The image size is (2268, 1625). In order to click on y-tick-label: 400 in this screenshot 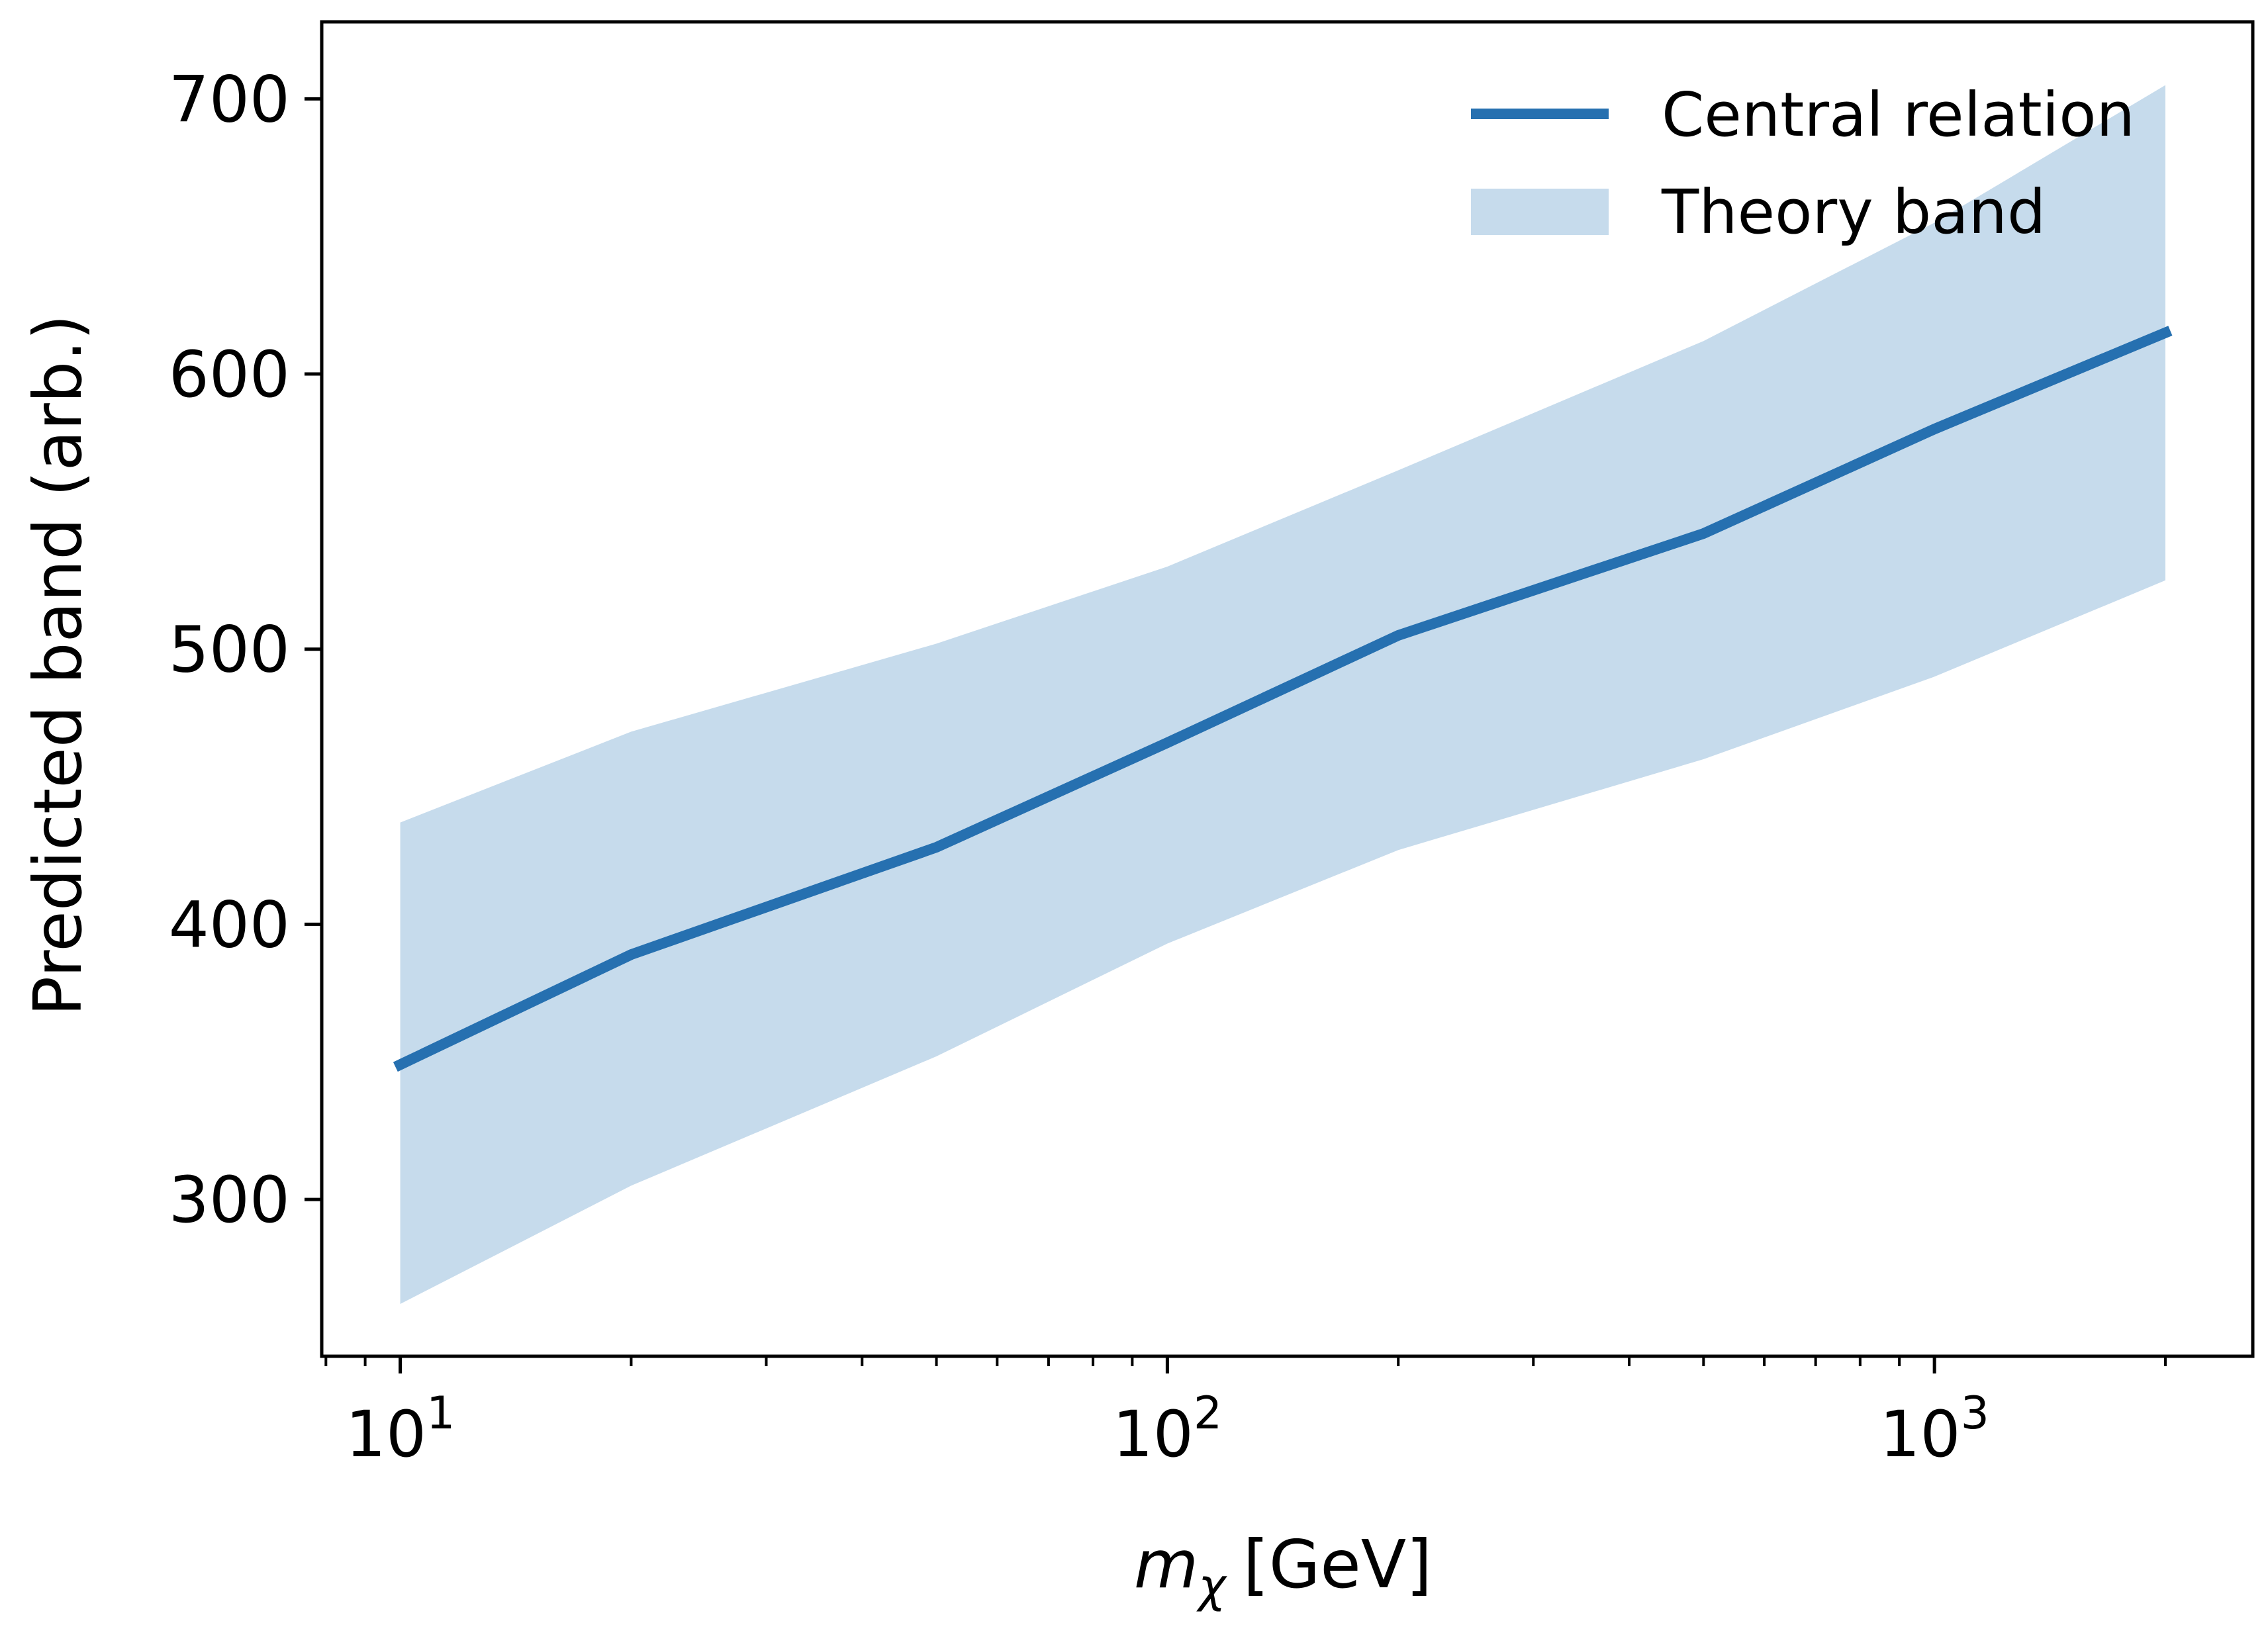, I will do `click(230, 925)`.